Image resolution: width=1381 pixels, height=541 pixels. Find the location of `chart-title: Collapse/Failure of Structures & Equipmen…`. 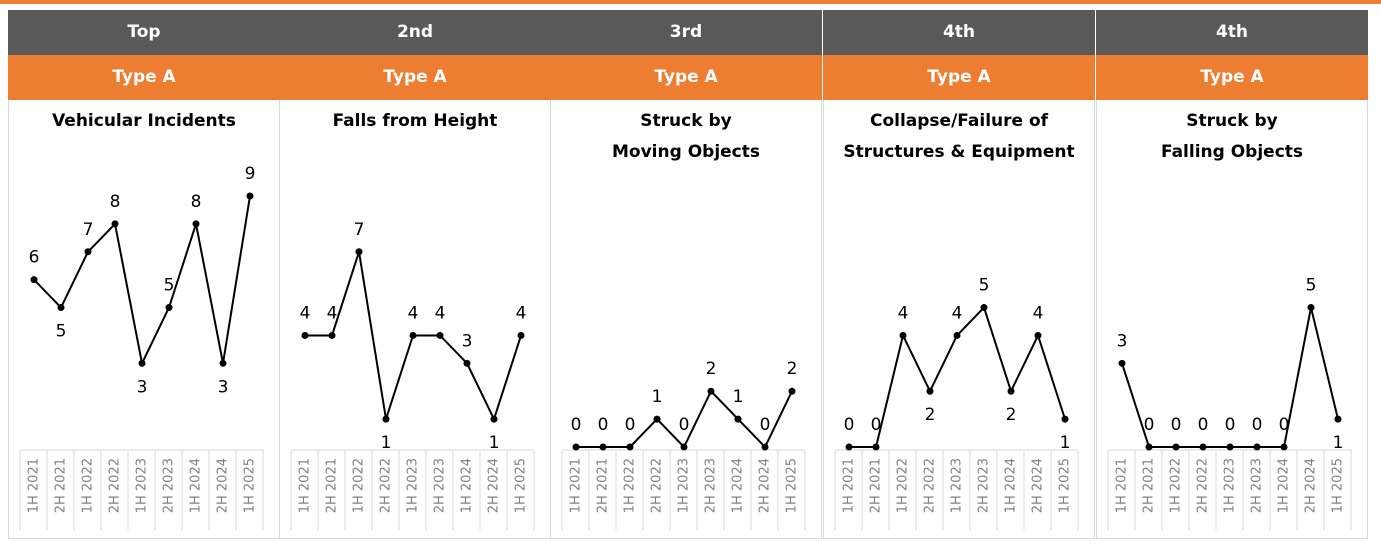

chart-title: Collapse/Failure of Structures & Equipmen… is located at coordinates (958, 136).